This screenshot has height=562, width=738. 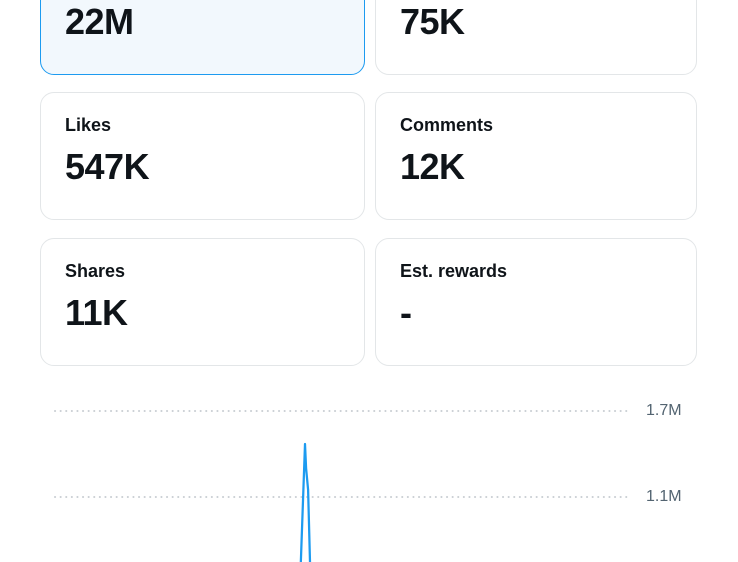 What do you see at coordinates (432, 21) in the screenshot?
I see `metric-value: 75K` at bounding box center [432, 21].